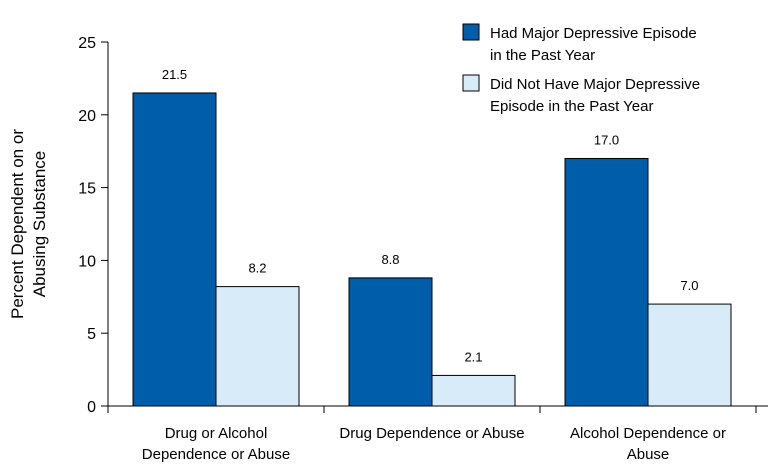 The image size is (770, 476). What do you see at coordinates (689, 285) in the screenshot?
I see `data-label: 7.0` at bounding box center [689, 285].